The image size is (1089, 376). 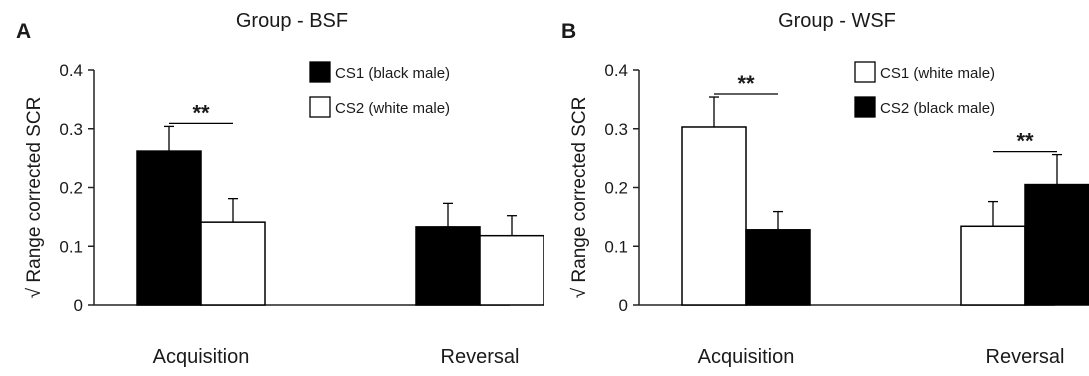 What do you see at coordinates (1056, 244) in the screenshot?
I see `bar-b-s2-reversal` at bounding box center [1056, 244].